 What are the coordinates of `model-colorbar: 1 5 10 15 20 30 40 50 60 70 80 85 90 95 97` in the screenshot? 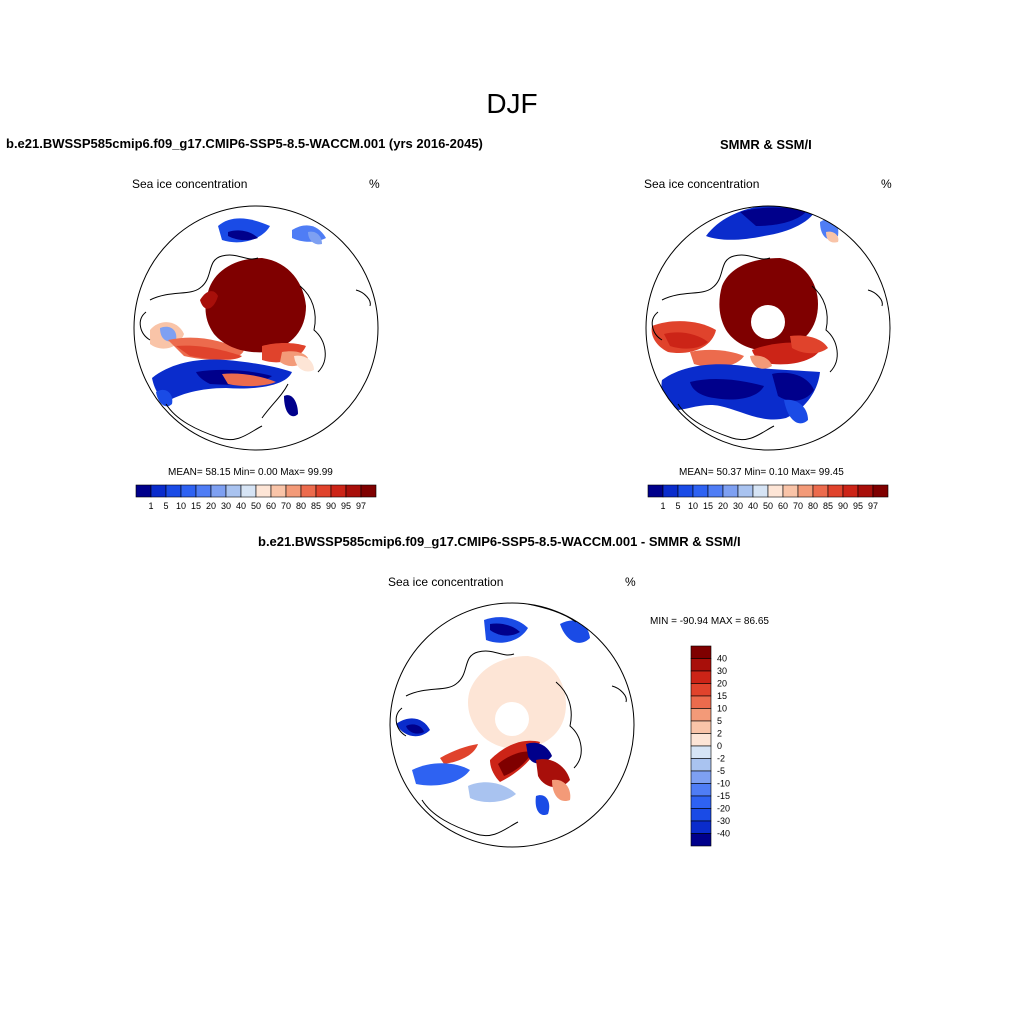 It's located at (256, 497).